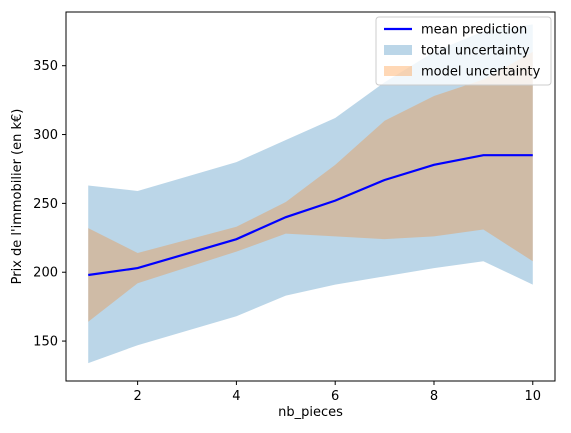 This screenshot has height=433, width=571. I want to click on x-axis-ticks: 2 4 6 8 10, so click(337, 392).